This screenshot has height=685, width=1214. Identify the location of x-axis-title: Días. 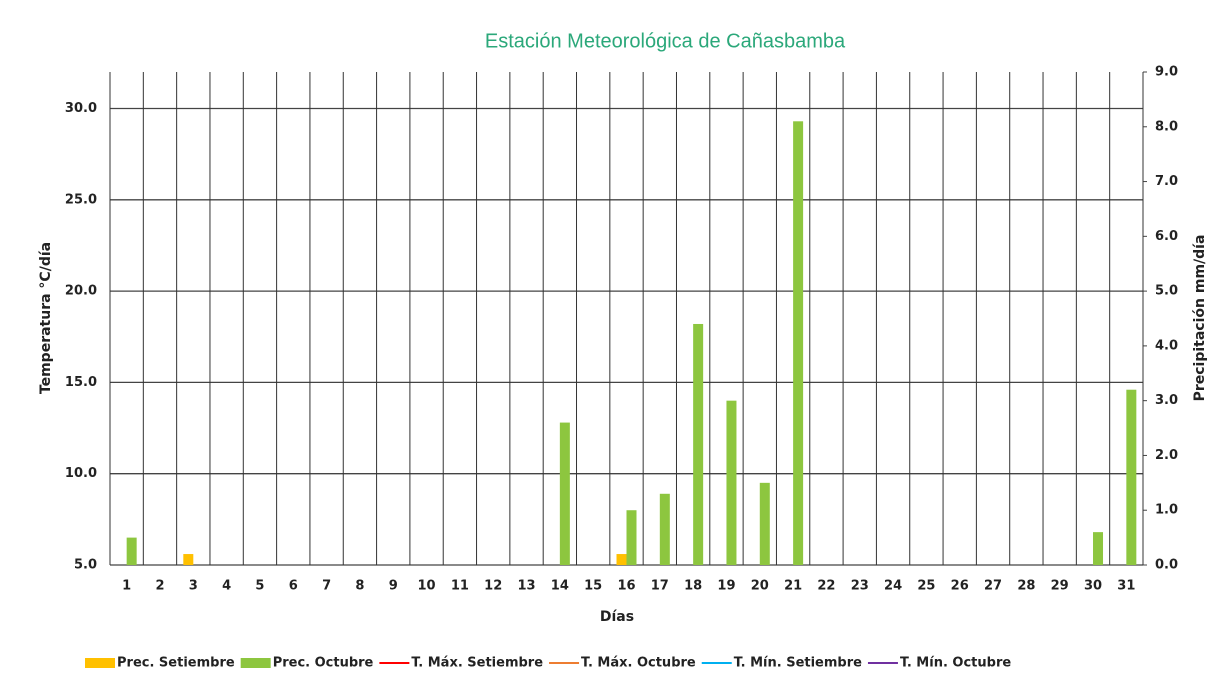
(617, 617).